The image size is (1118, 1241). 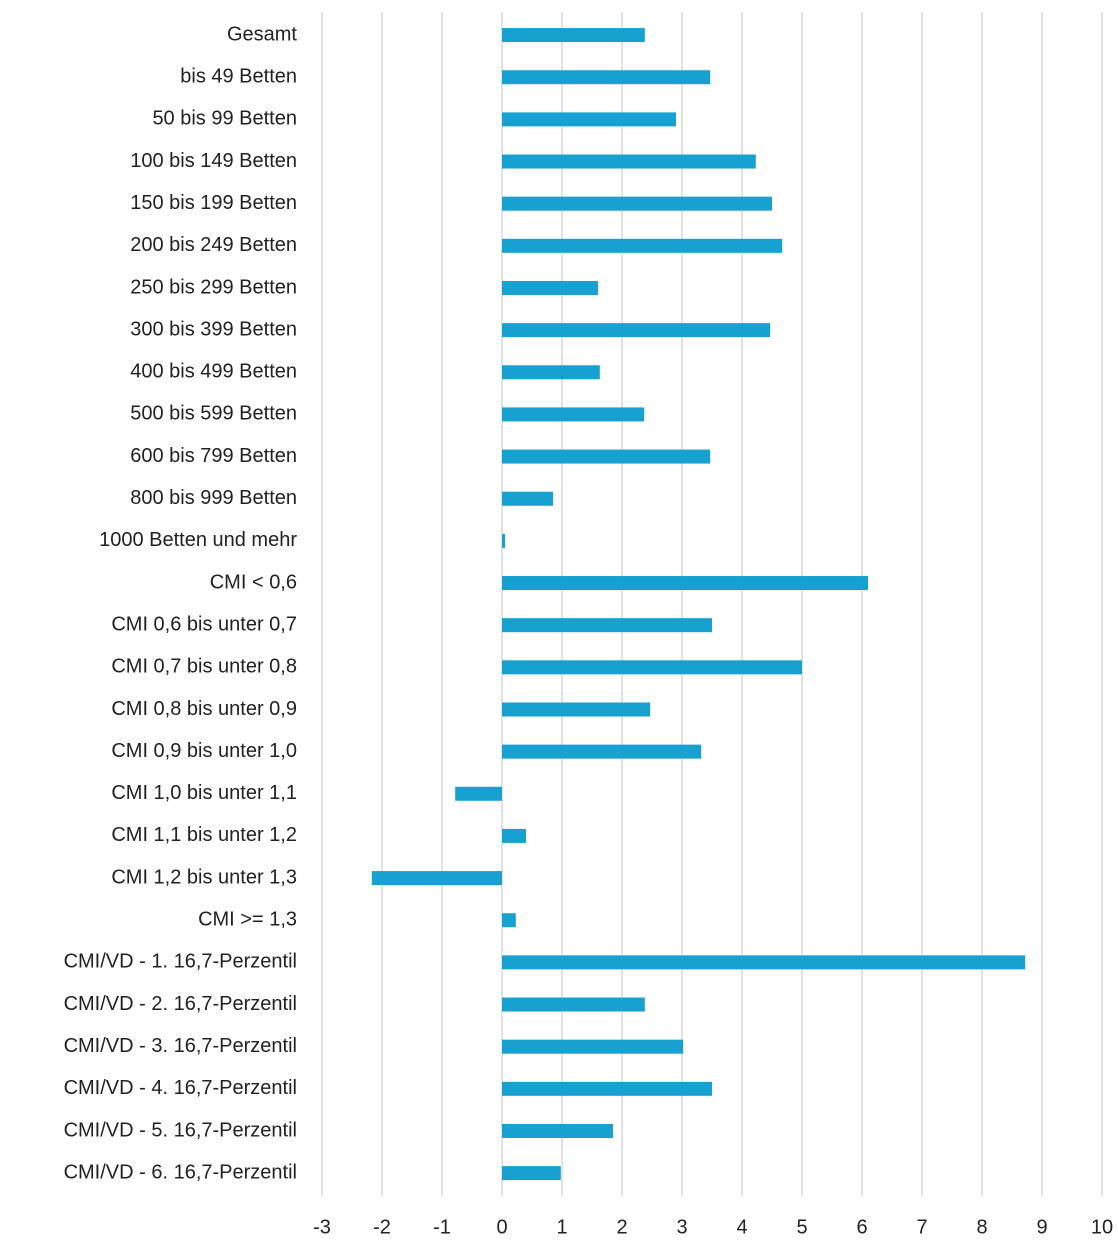 What do you see at coordinates (861, 1227) in the screenshot?
I see `x-tick-label: 6` at bounding box center [861, 1227].